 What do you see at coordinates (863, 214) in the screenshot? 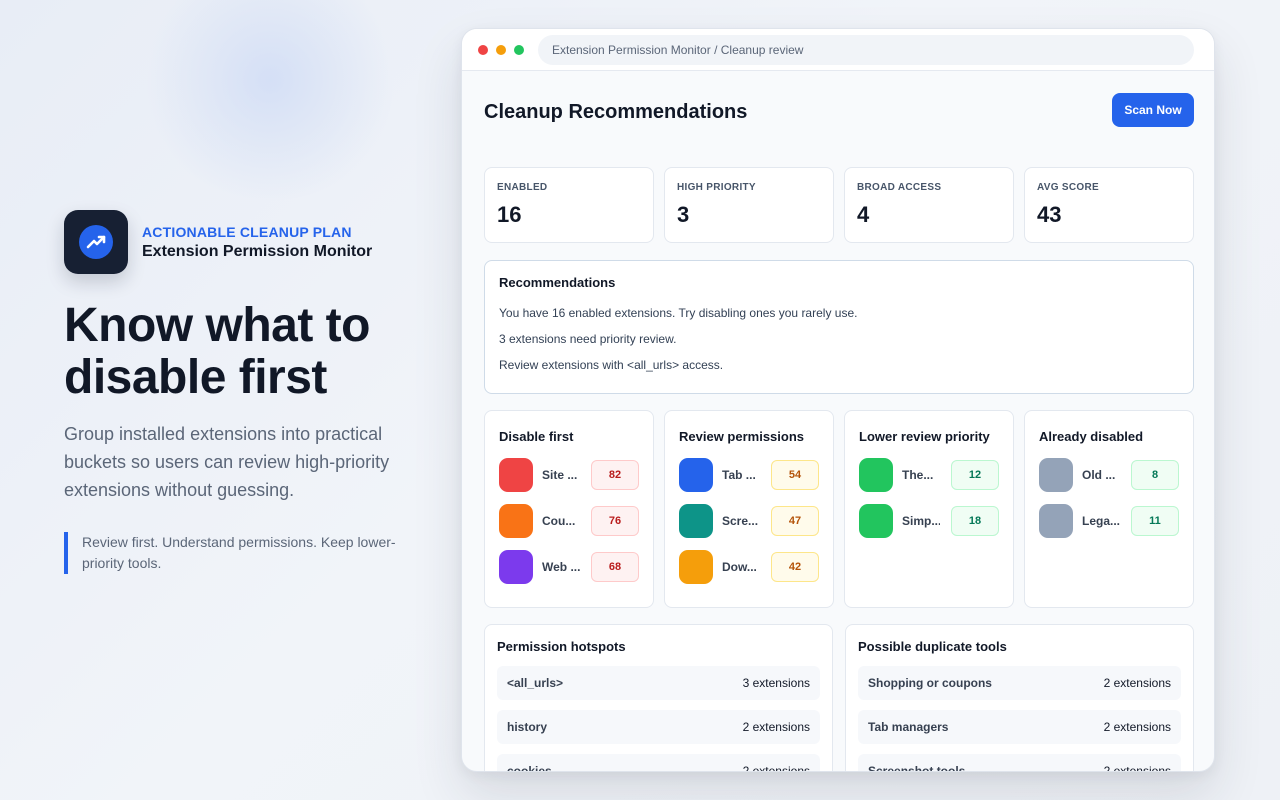
I see `stat-value: 4` at bounding box center [863, 214].